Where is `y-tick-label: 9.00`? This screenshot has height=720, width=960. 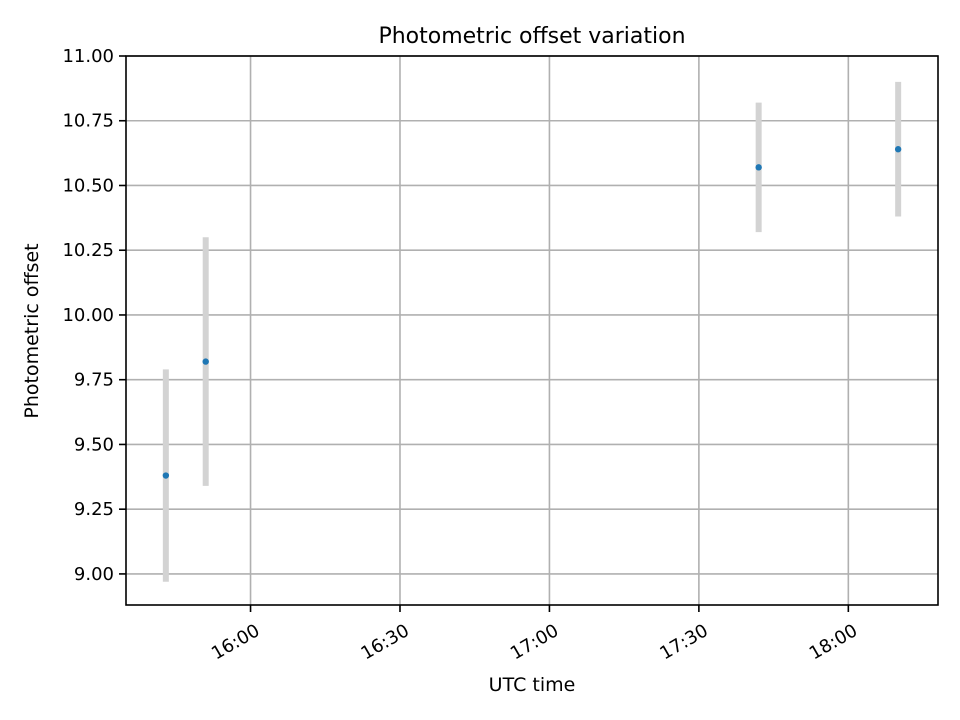 y-tick-label: 9.00 is located at coordinates (94, 574).